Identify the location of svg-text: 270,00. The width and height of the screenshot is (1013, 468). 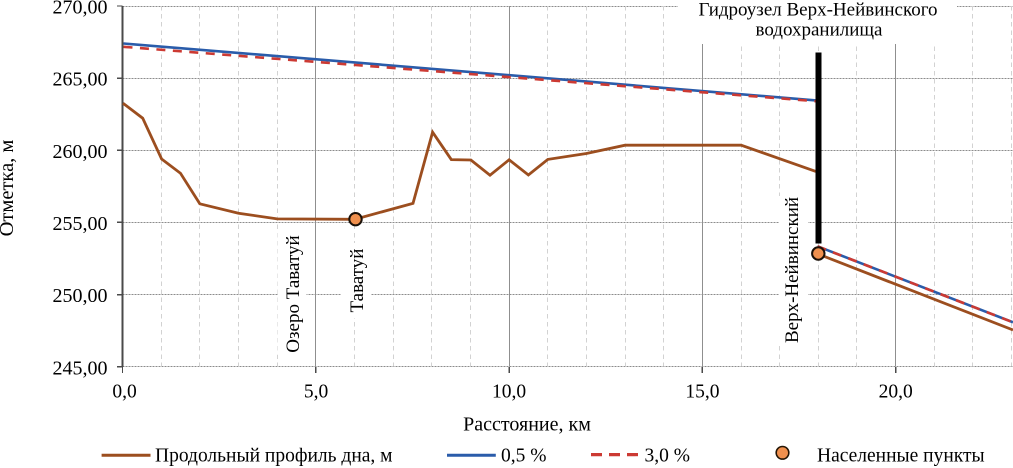
(80, 9).